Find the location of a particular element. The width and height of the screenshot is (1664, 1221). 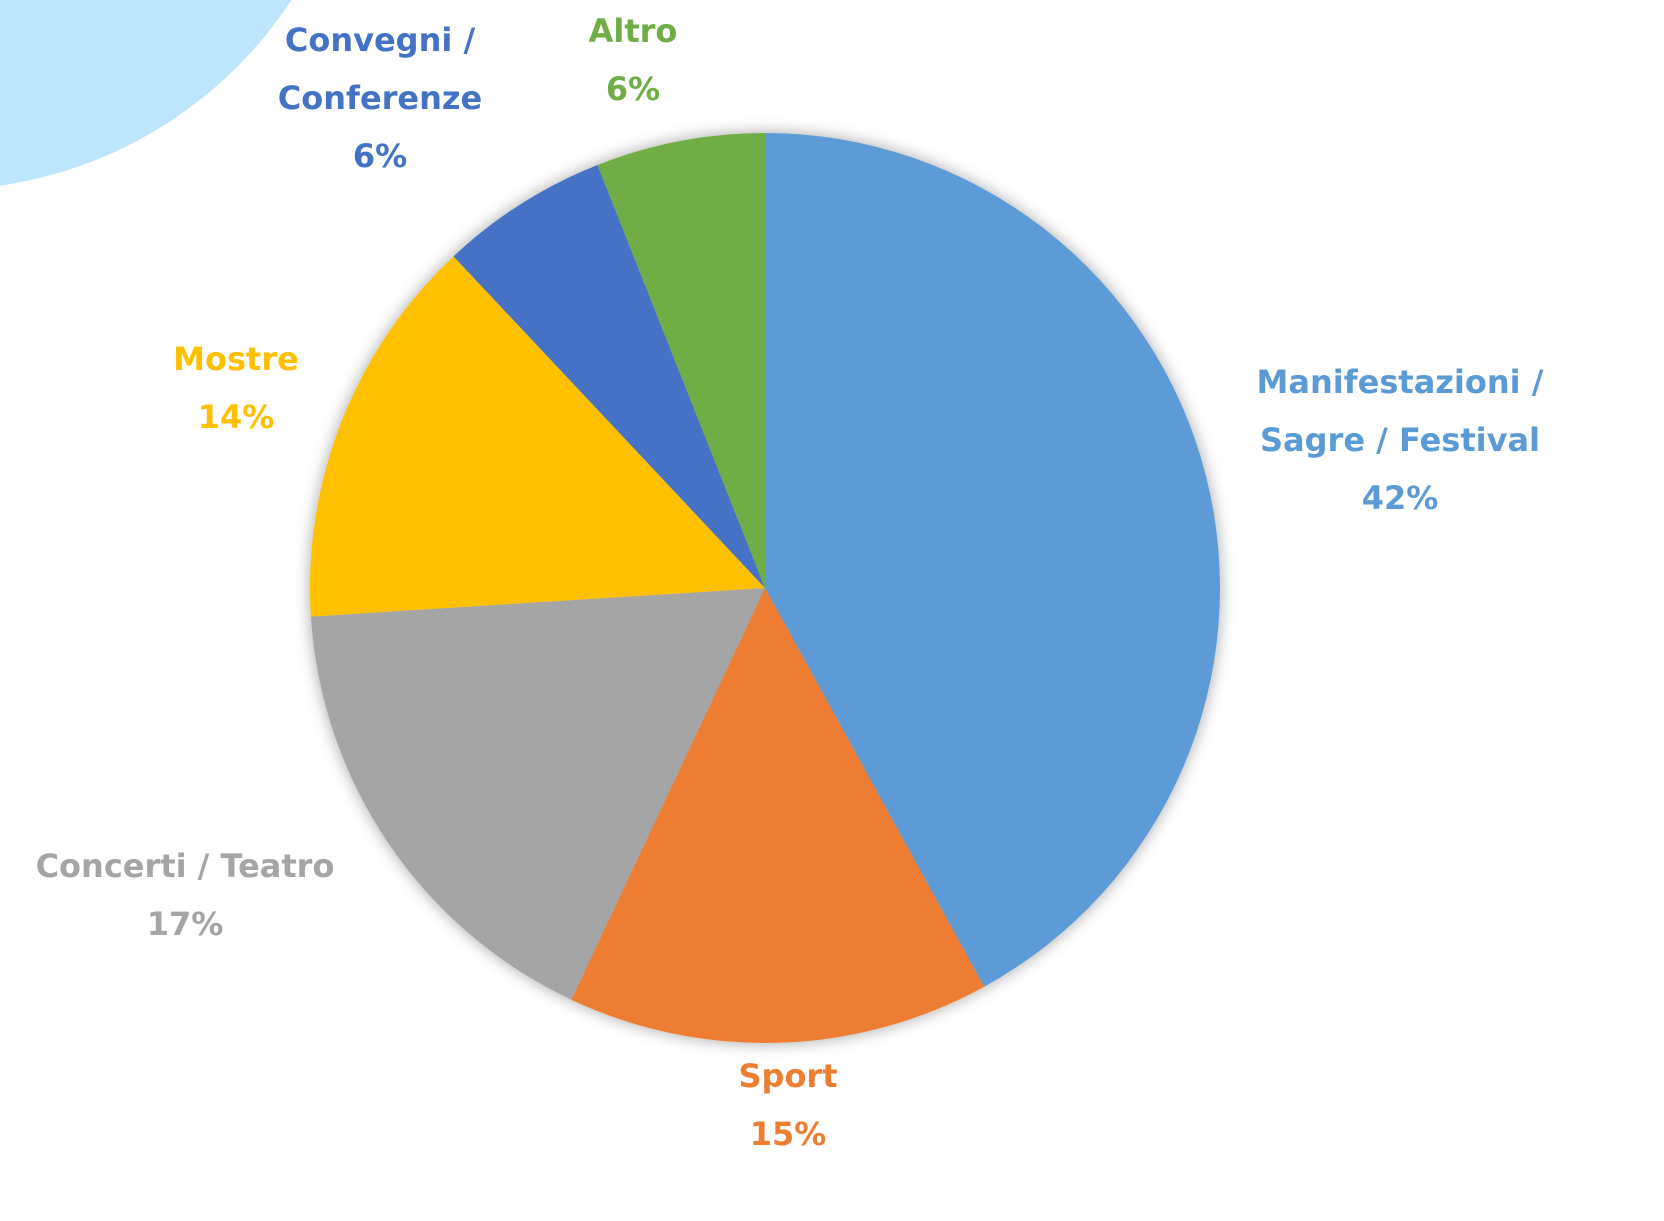

slice-name: Mostre is located at coordinates (236, 359).